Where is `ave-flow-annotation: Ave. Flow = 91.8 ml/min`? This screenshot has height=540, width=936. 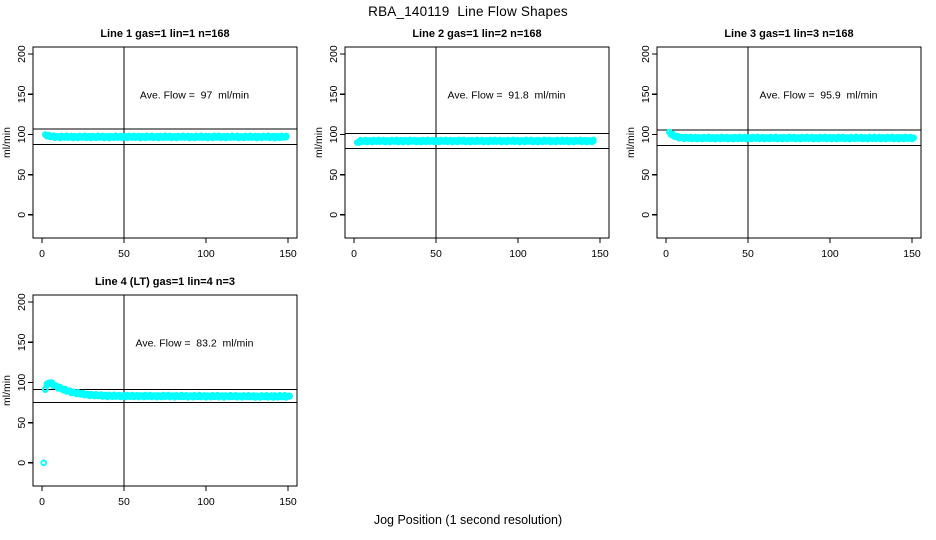
ave-flow-annotation: Ave. Flow = 91.8 ml/min is located at coordinates (507, 95).